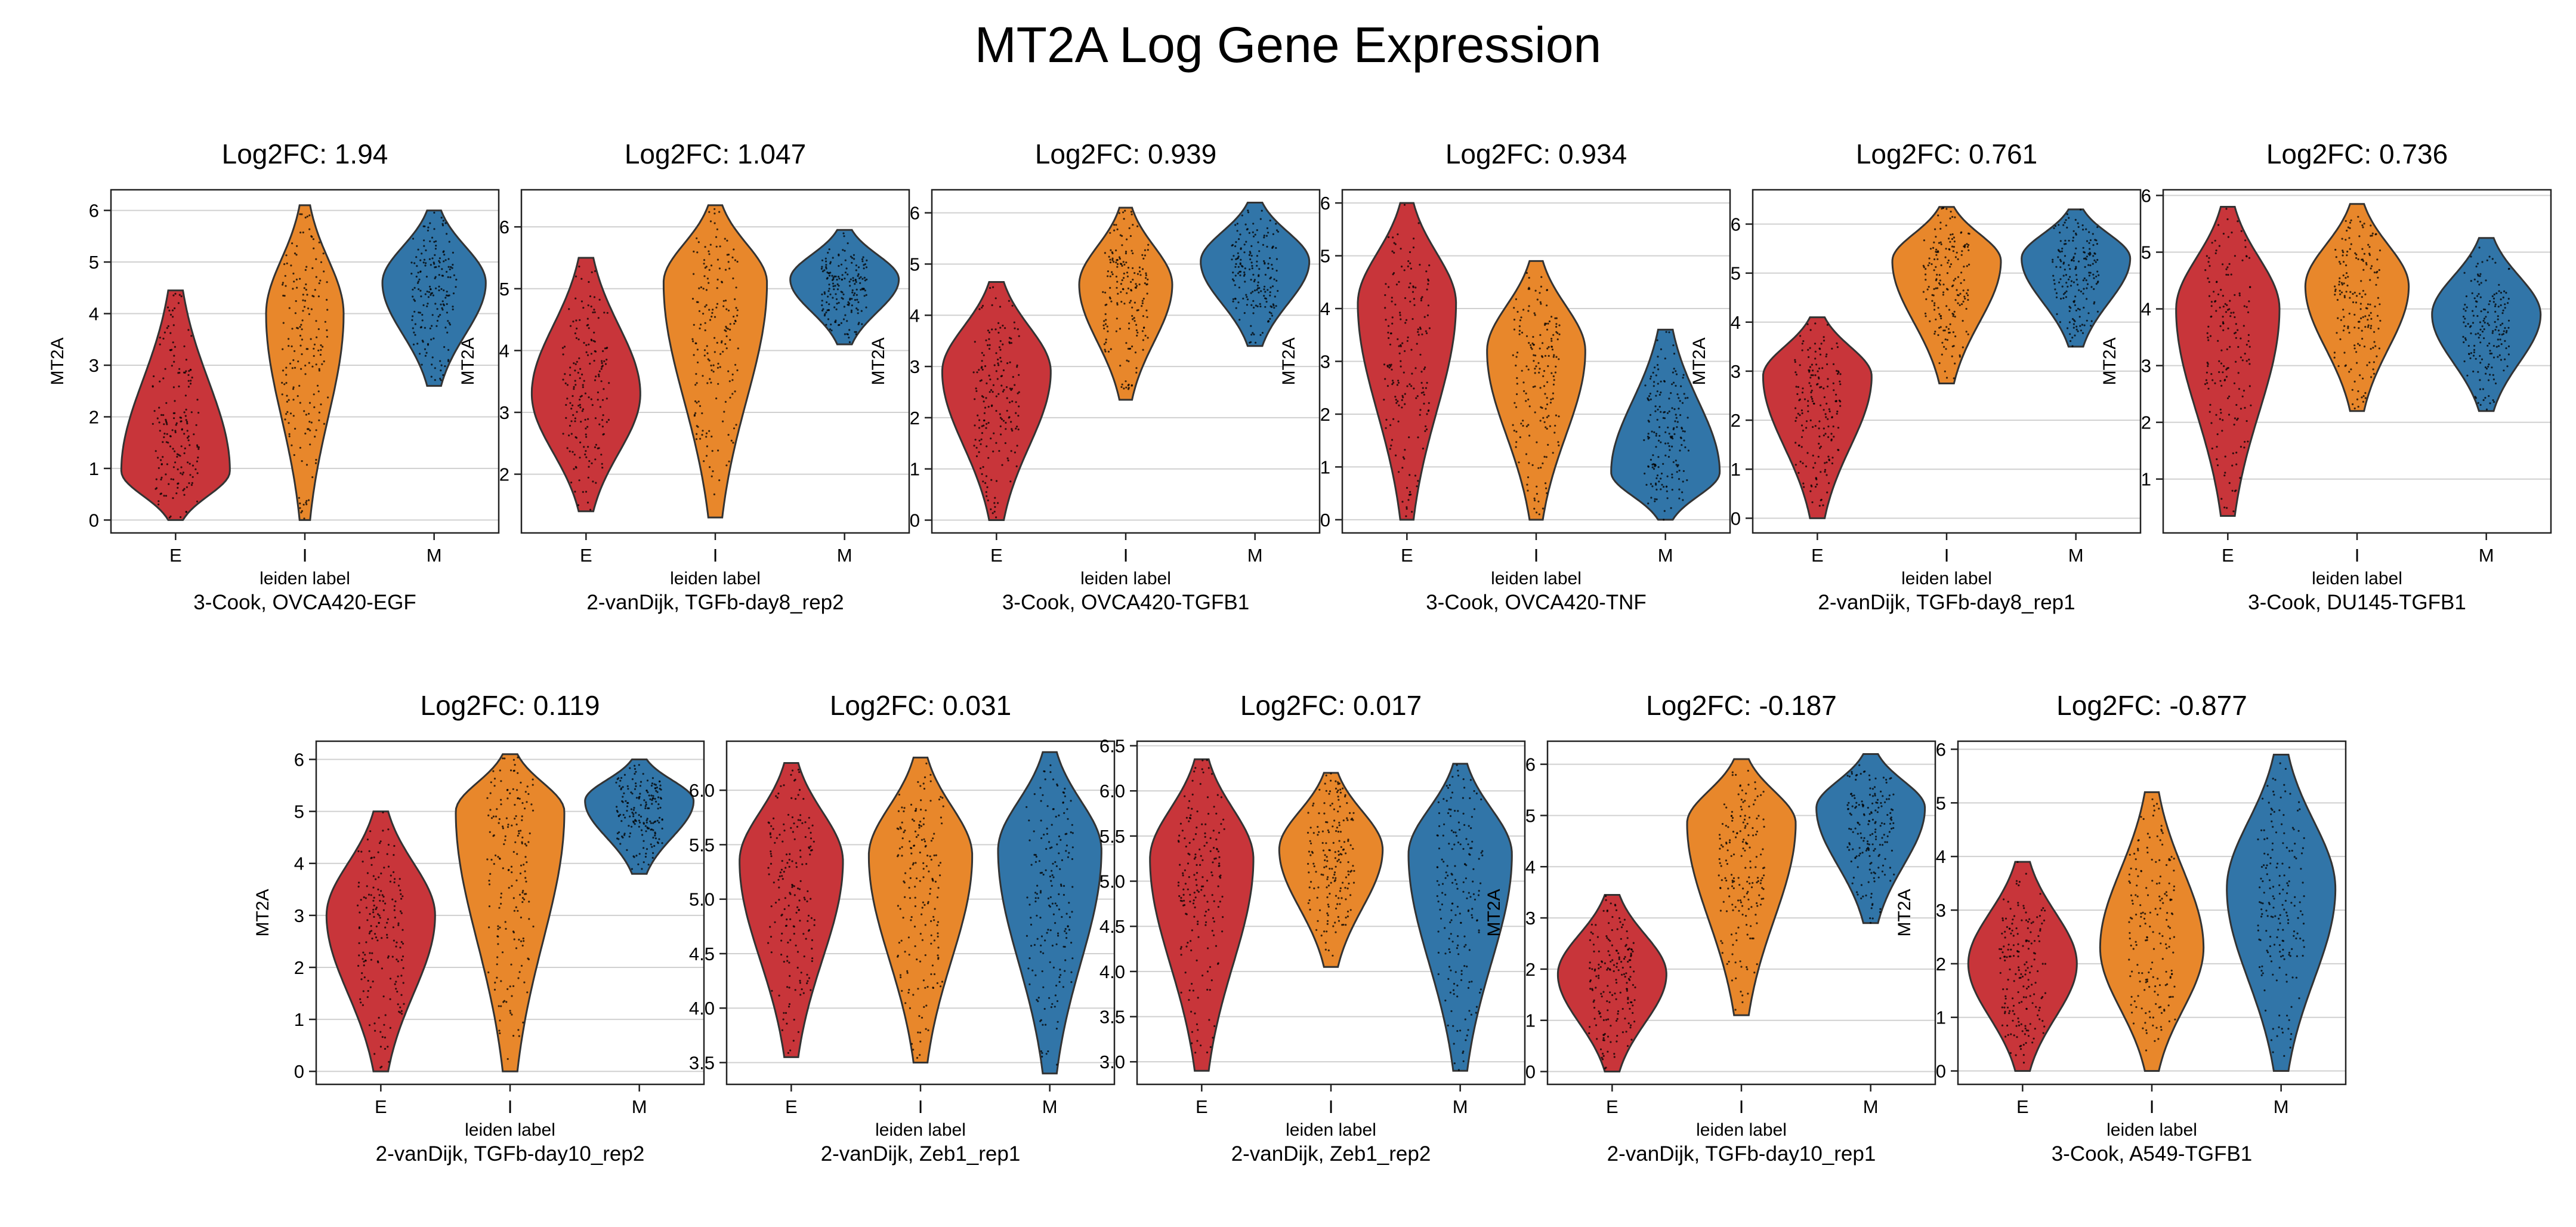 This screenshot has width=2576, height=1227. I want to click on panel-subtitle: 2-vanDijk, Zeb1_rep1, so click(921, 1154).